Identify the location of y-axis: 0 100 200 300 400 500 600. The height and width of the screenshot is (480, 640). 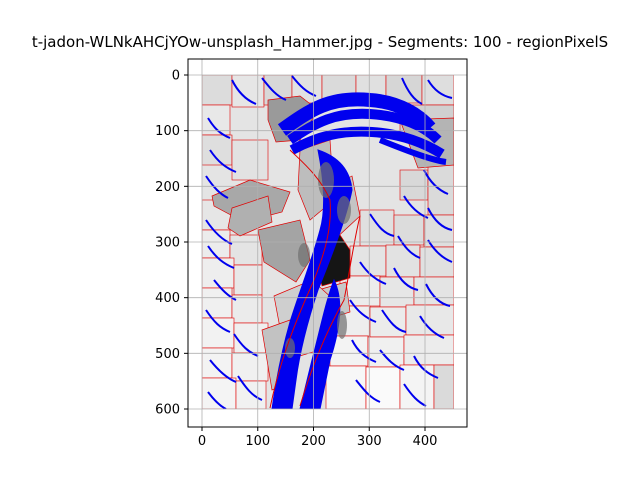
(171, 243).